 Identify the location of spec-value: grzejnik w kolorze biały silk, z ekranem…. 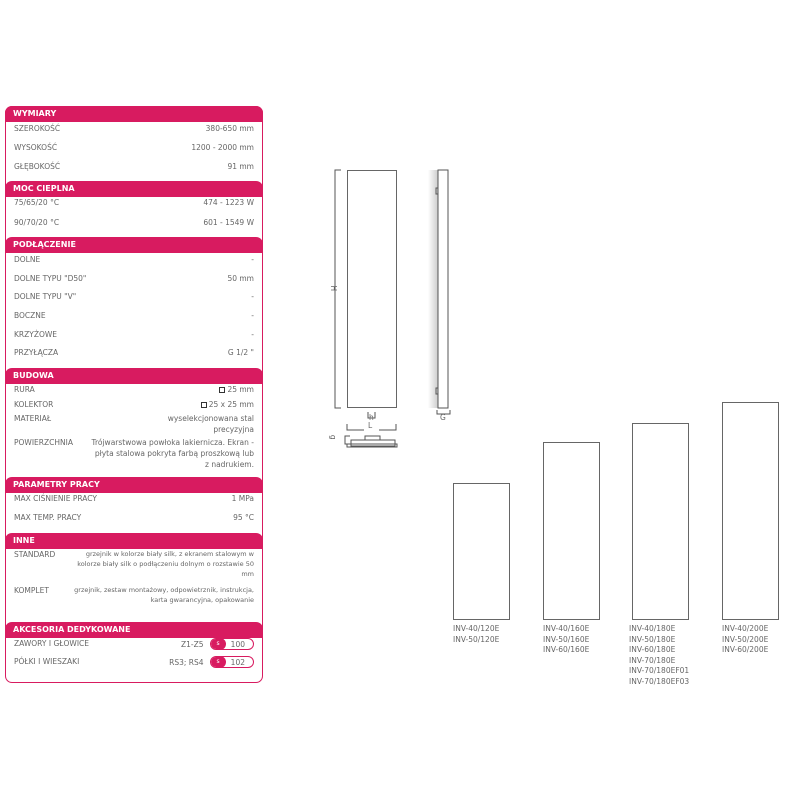
(164, 564).